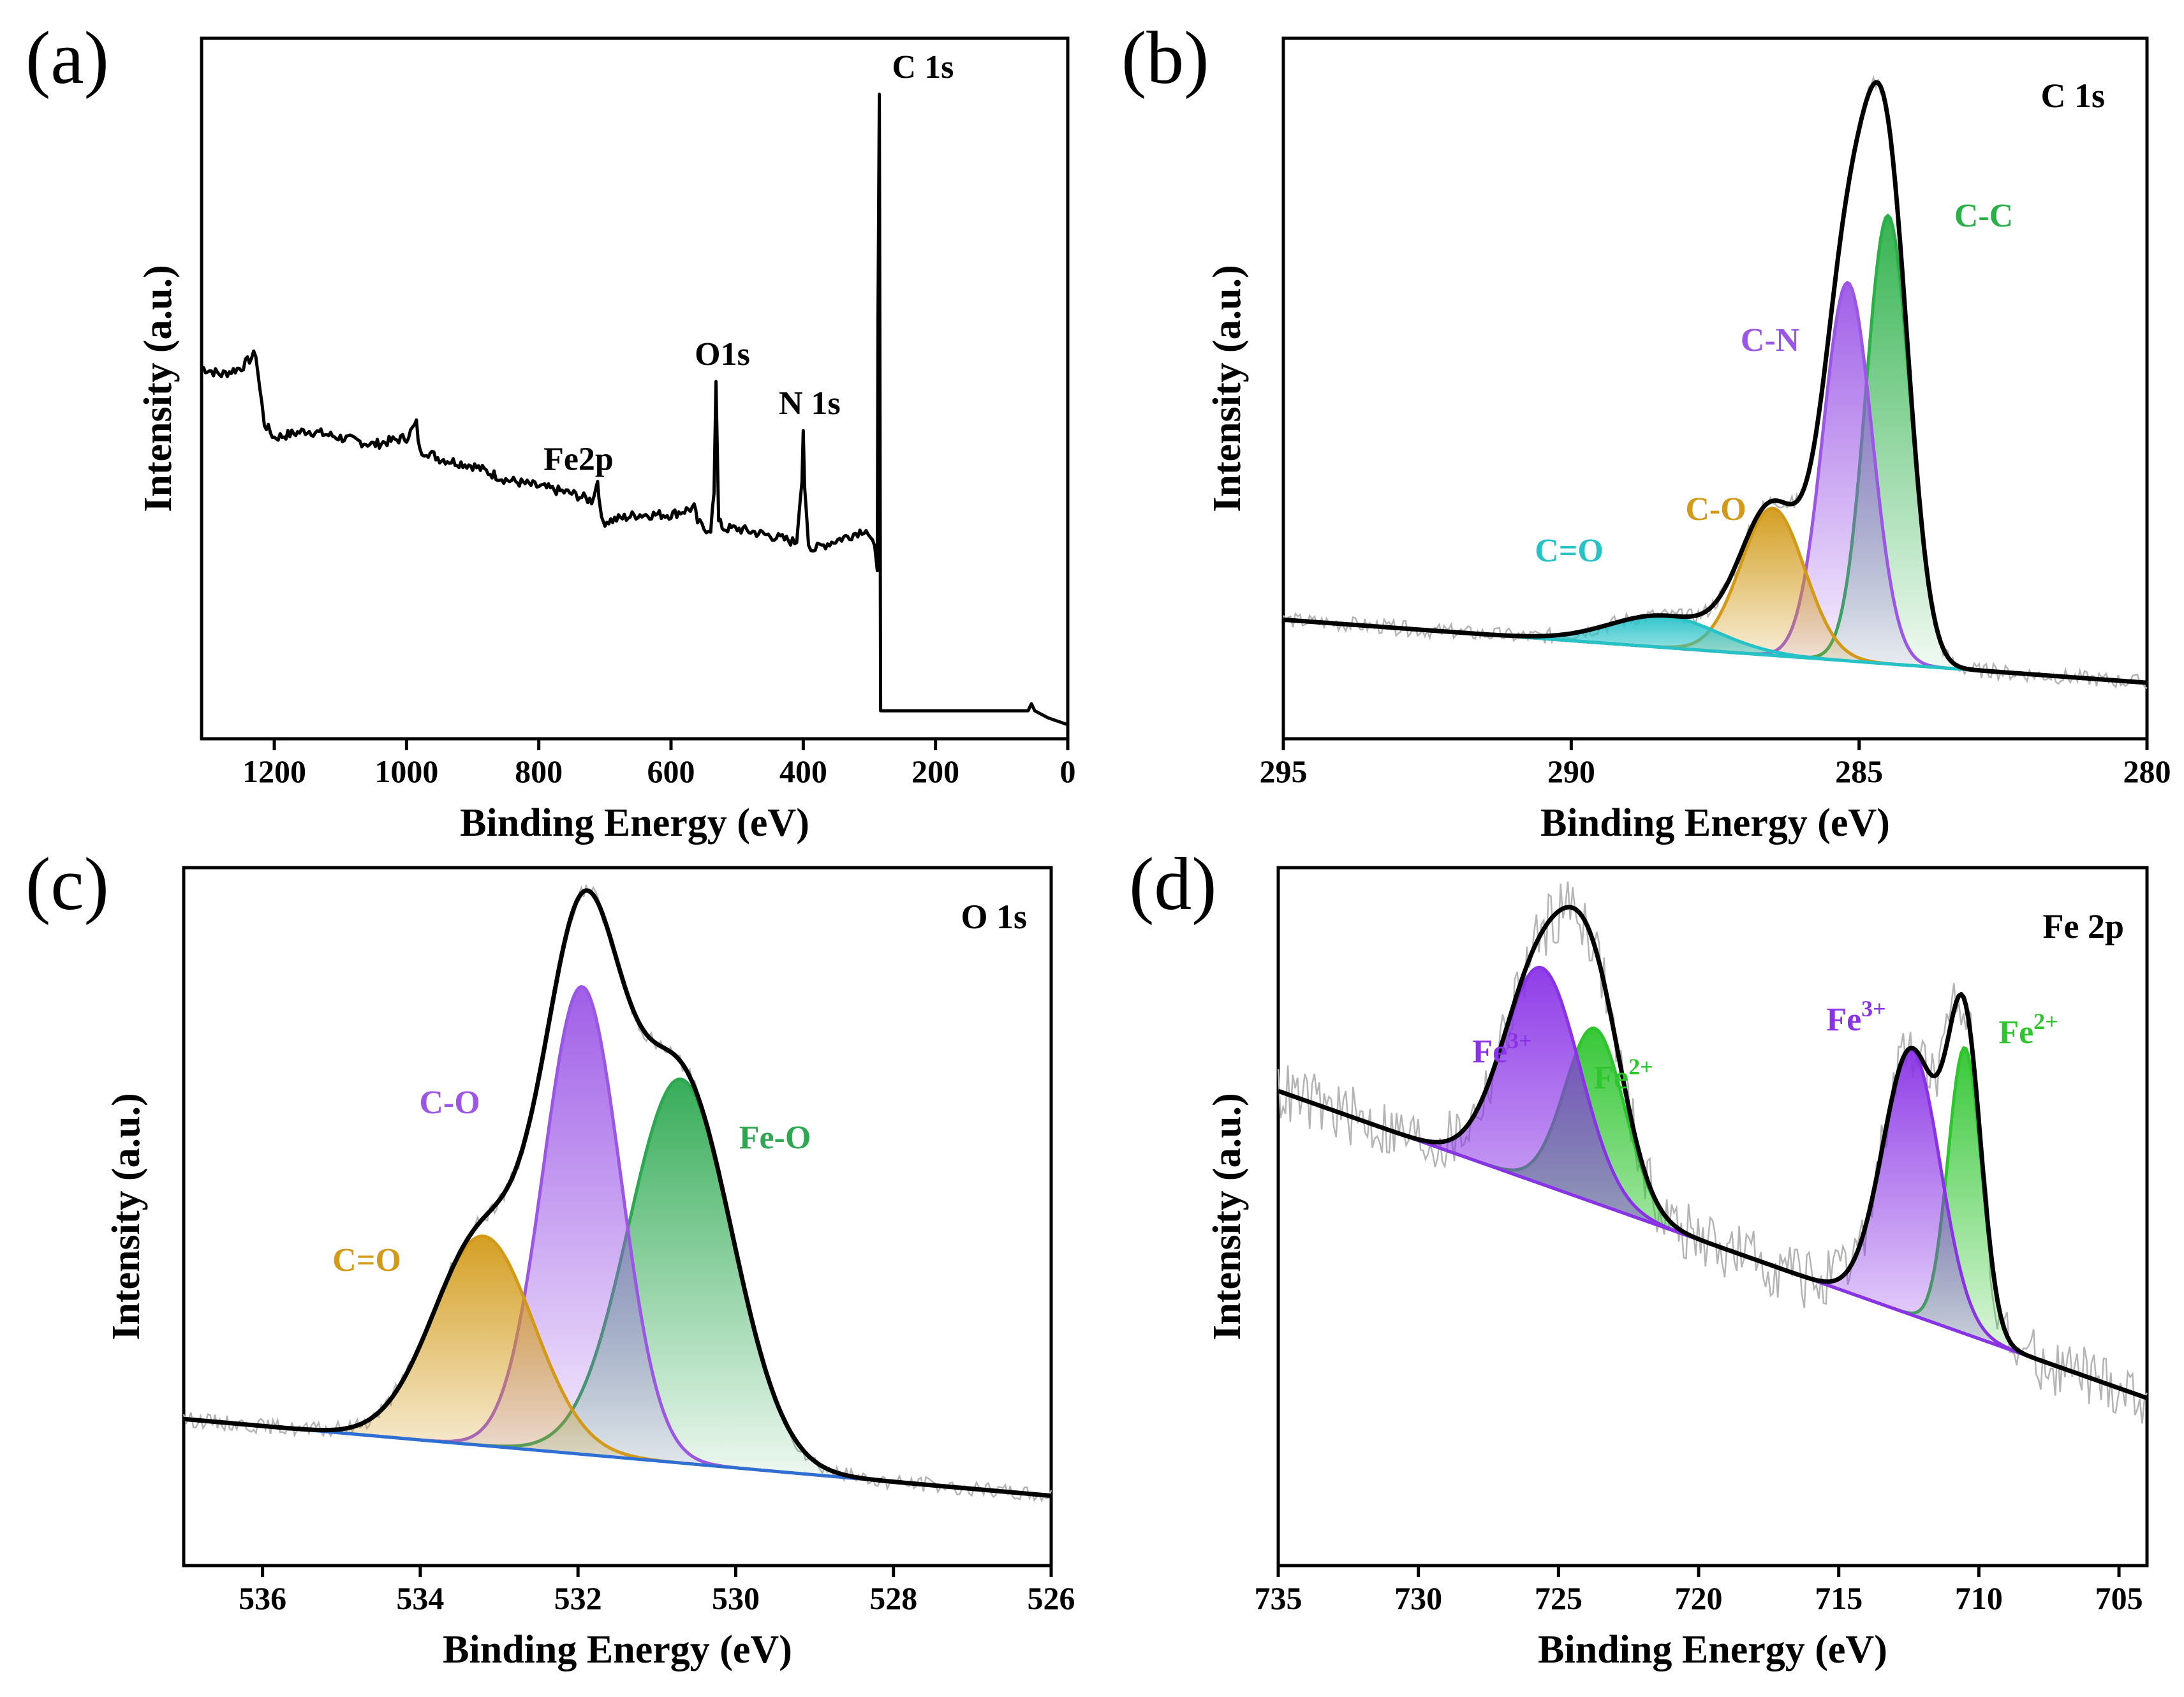  I want to click on x-tick-label: 725, so click(1559, 1598).